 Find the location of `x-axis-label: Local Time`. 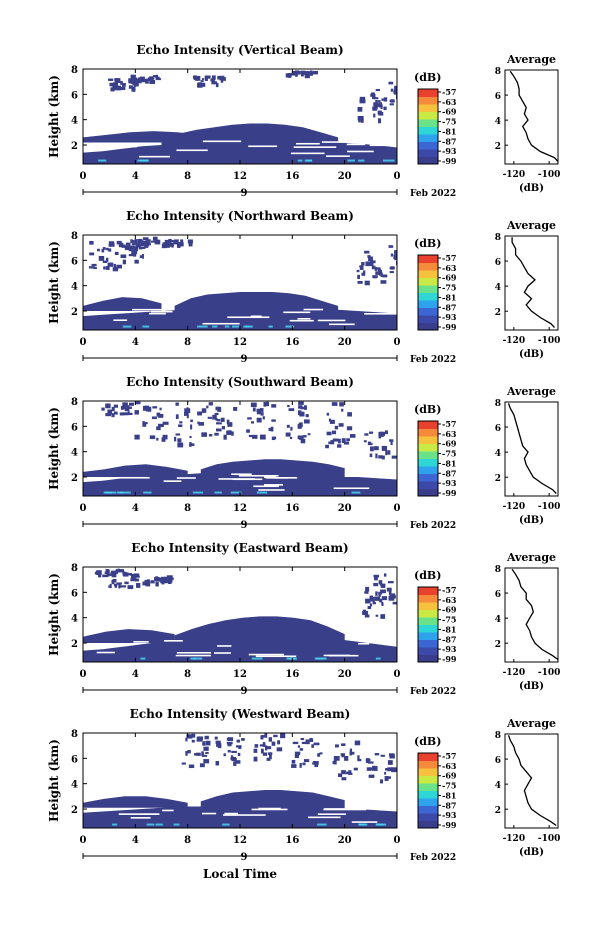

x-axis-label: Local Time is located at coordinates (240, 874).